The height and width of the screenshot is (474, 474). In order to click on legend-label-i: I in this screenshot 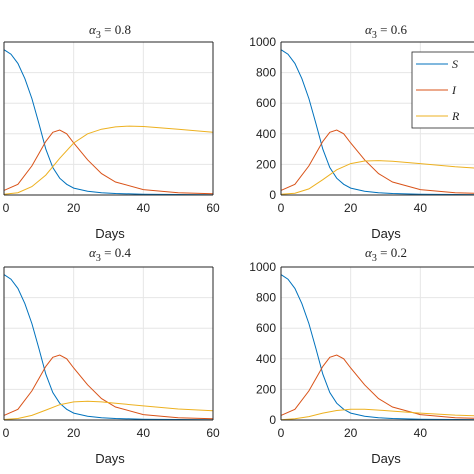, I will do `click(454, 90)`.